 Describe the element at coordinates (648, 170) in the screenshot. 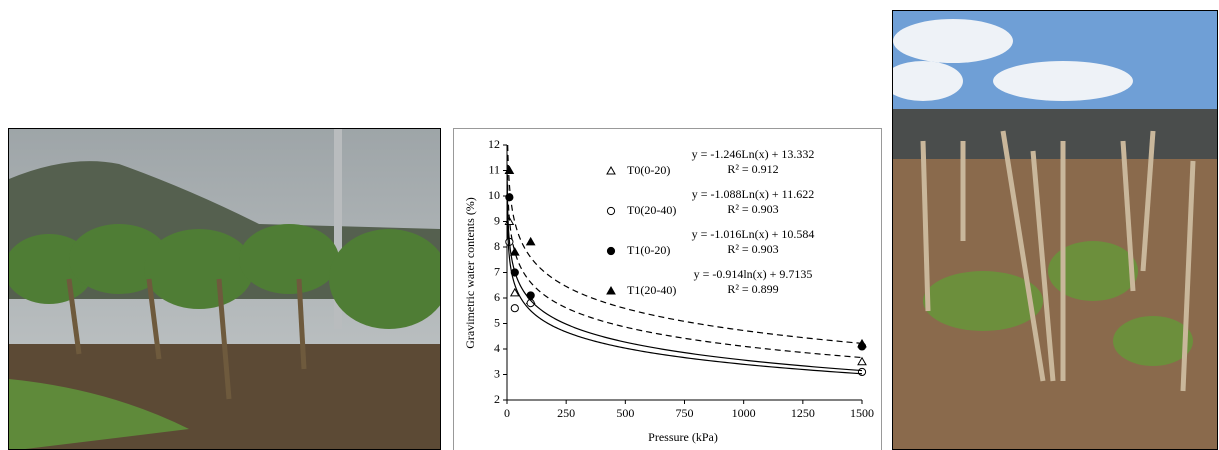

I see `legend-label: T0(0-20)` at that location.